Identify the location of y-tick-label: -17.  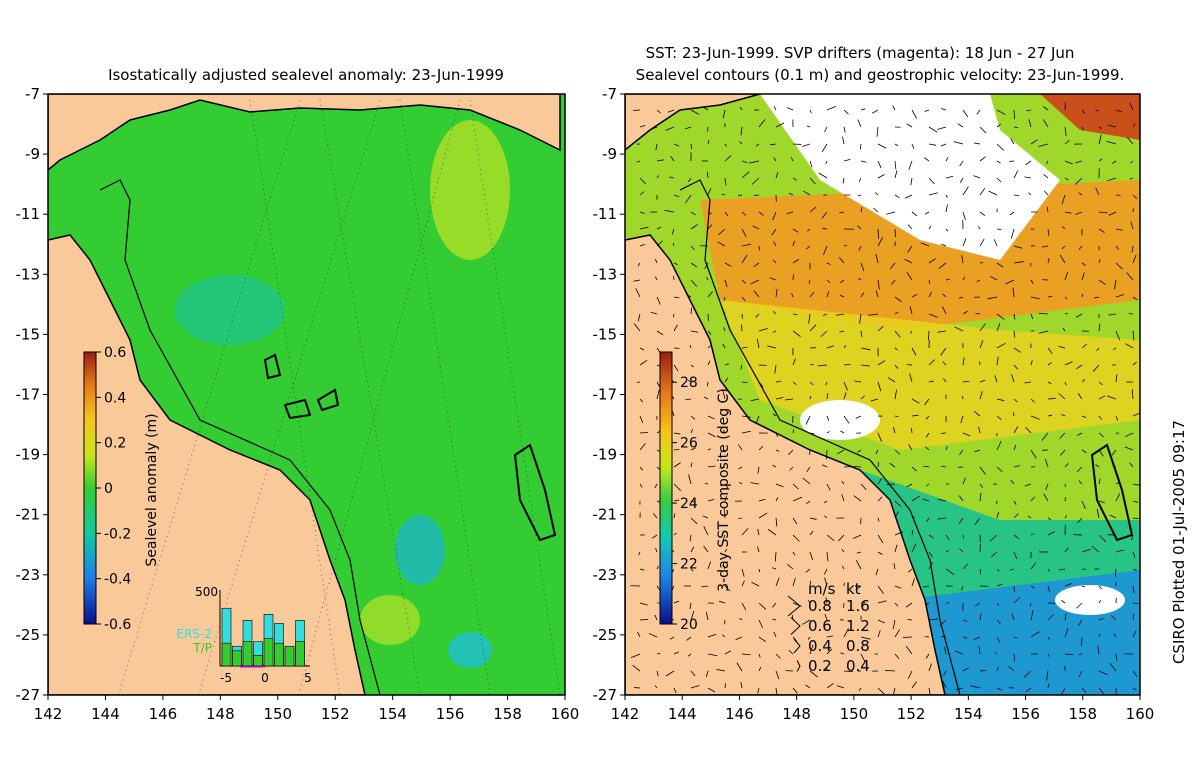
(28, 395).